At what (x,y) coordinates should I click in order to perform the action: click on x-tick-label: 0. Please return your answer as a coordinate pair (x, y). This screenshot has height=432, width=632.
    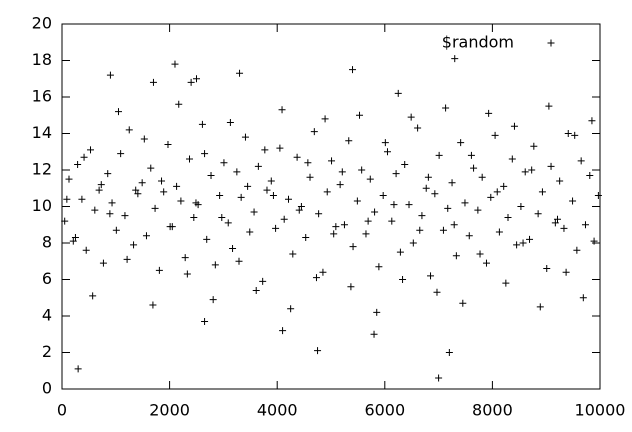
    Looking at the image, I should click on (62, 410).